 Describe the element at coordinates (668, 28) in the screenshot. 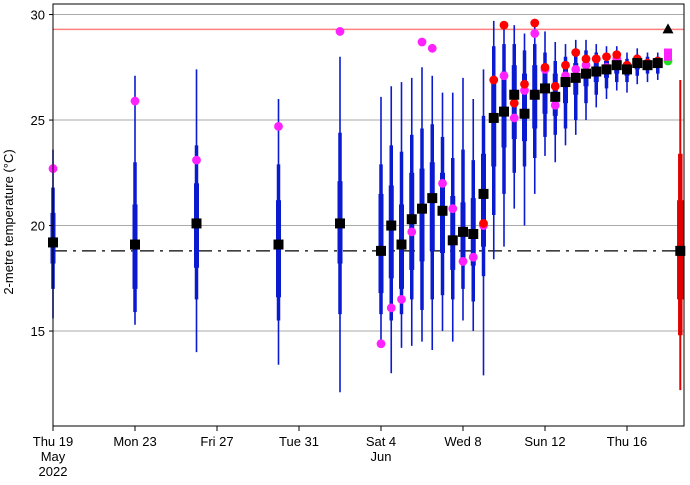

I see `record-triangle-marker` at that location.